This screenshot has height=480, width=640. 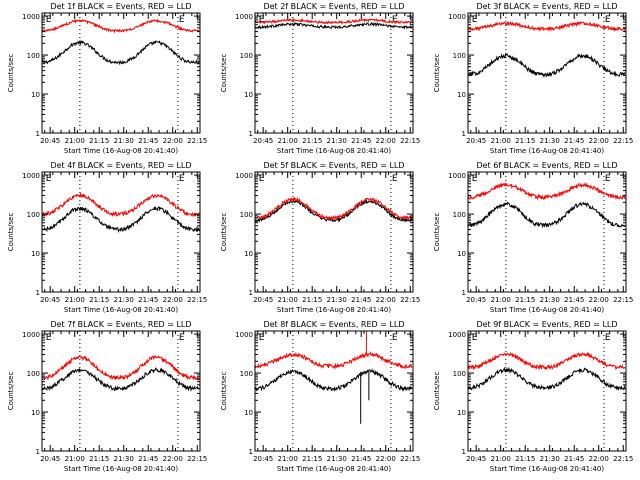 I want to click on panel-title: Det 3f BLACK = Events, RED = LLD, so click(x=546, y=6).